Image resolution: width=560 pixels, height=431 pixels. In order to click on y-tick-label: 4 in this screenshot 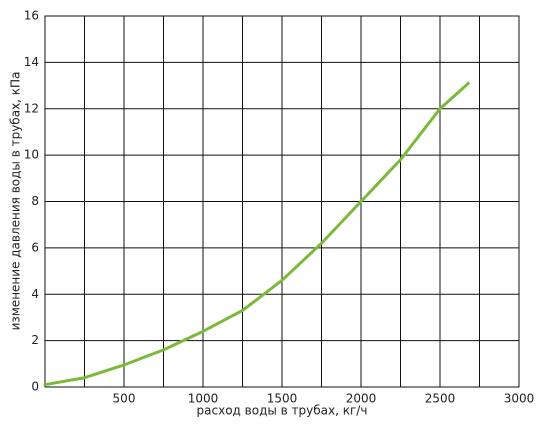, I will do `click(35, 294)`.